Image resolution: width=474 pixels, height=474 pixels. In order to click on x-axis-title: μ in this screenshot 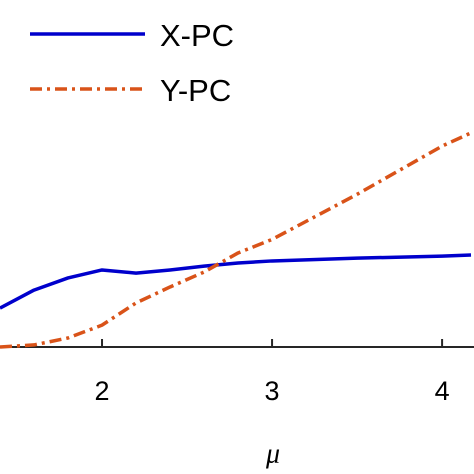, I will do `click(272, 453)`.